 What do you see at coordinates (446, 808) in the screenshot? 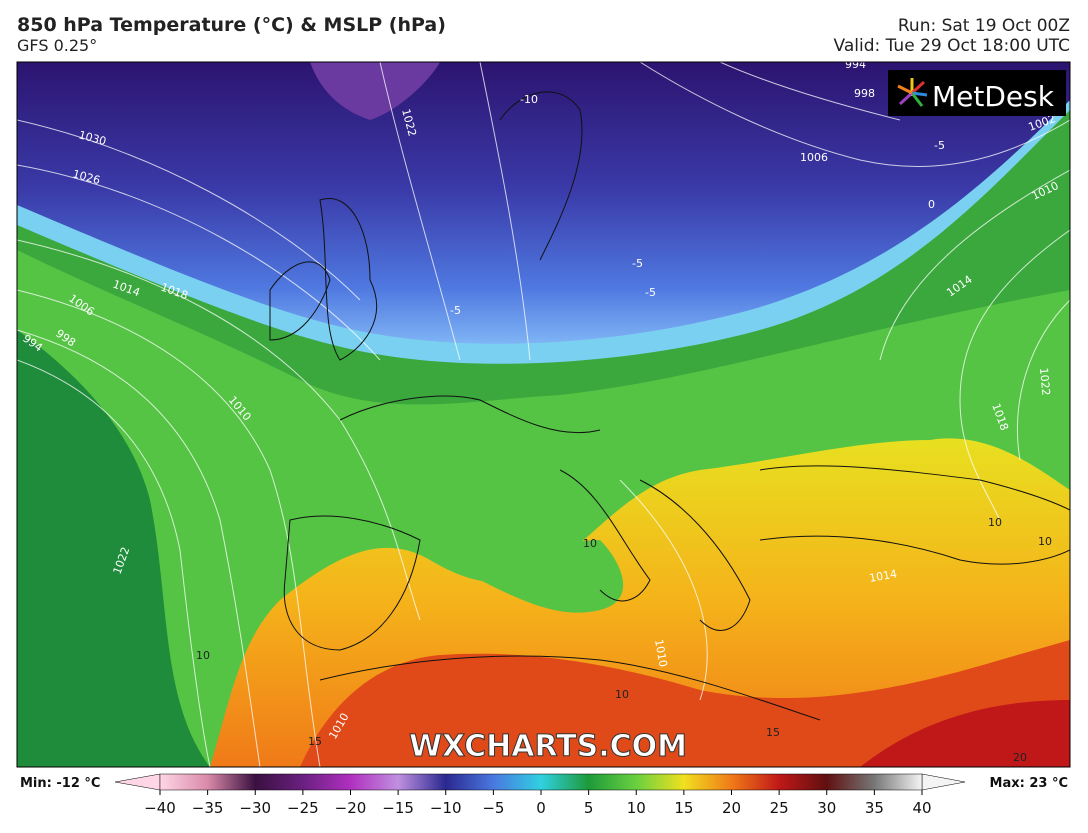
I see `colorbar-tick-label: −10` at bounding box center [446, 808].